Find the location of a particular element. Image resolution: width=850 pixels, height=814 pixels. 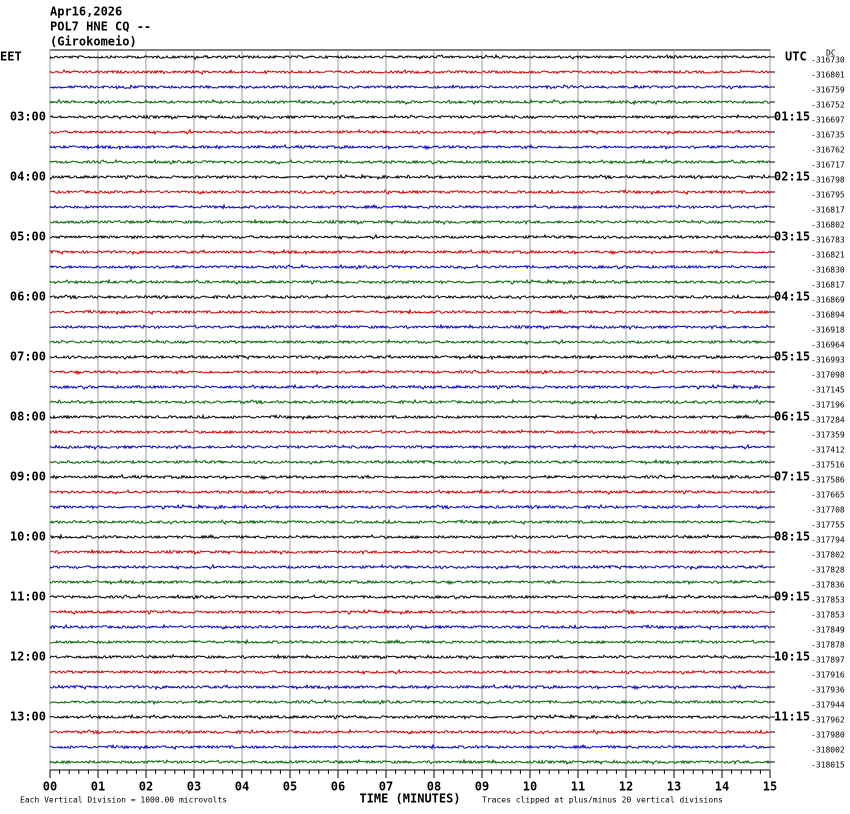

offset-label: -317897 is located at coordinates (828, 660).